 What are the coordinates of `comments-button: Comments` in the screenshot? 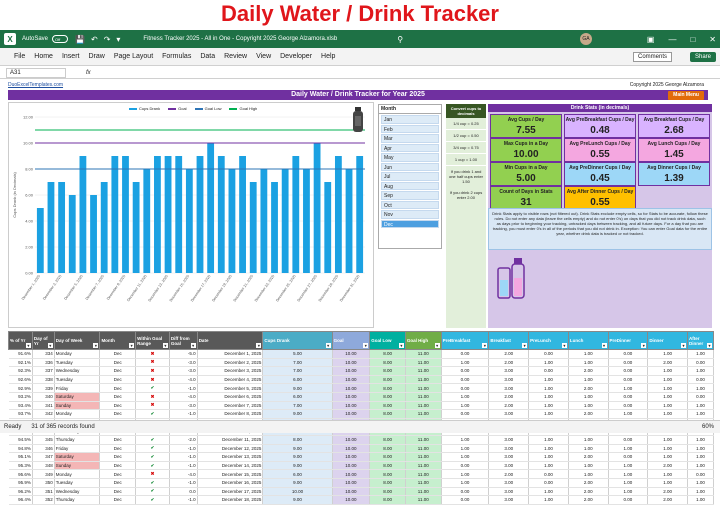 It's located at (652, 56).